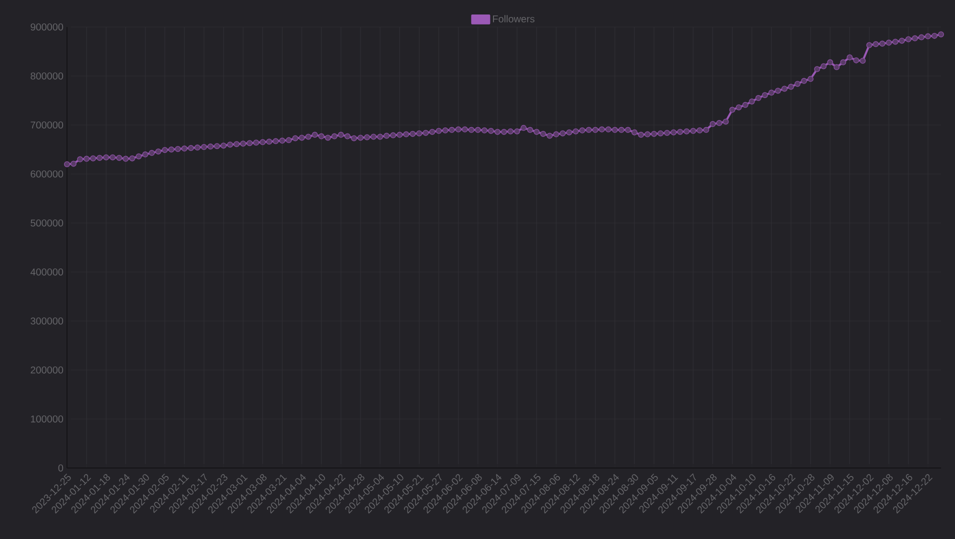  Describe the element at coordinates (61, 468) in the screenshot. I see `y-tick-label: 0` at that location.